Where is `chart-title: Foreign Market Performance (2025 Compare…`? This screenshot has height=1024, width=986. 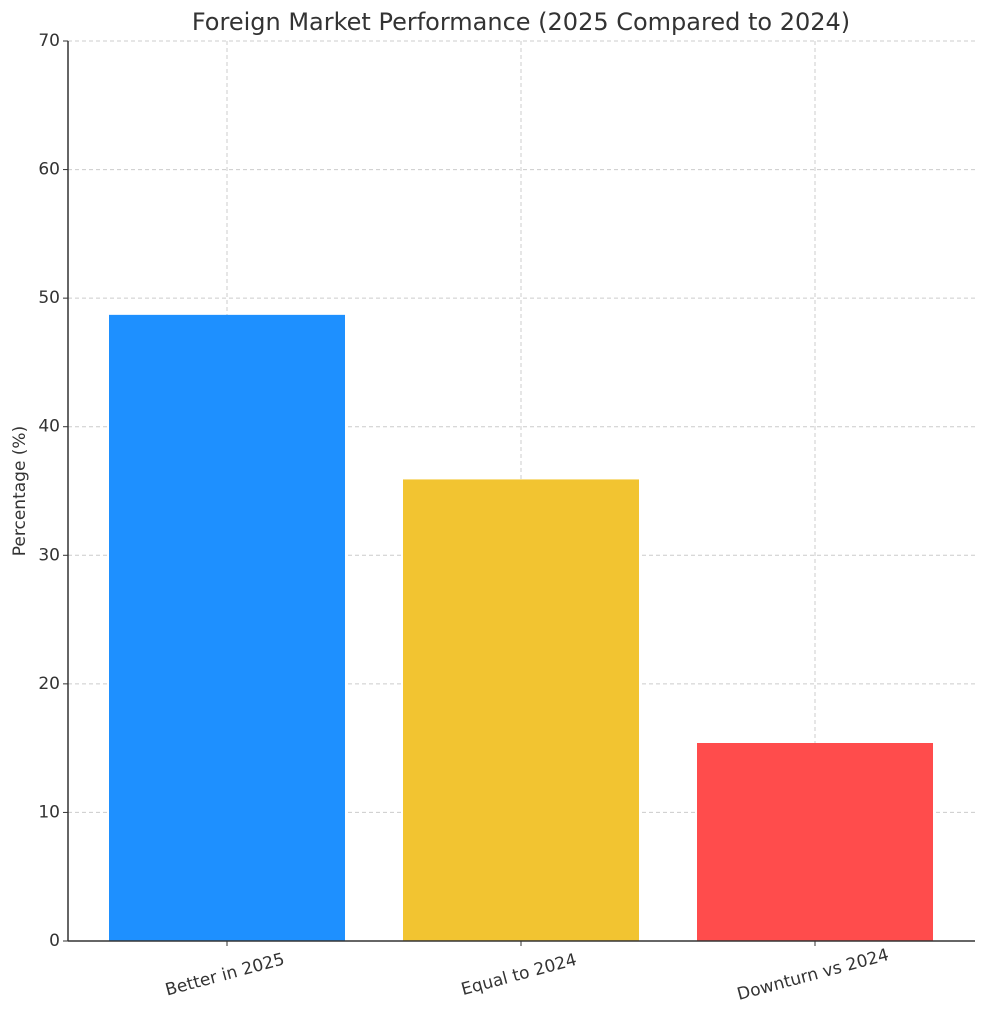 chart-title: Foreign Market Performance (2025 Compare… is located at coordinates (521, 22).